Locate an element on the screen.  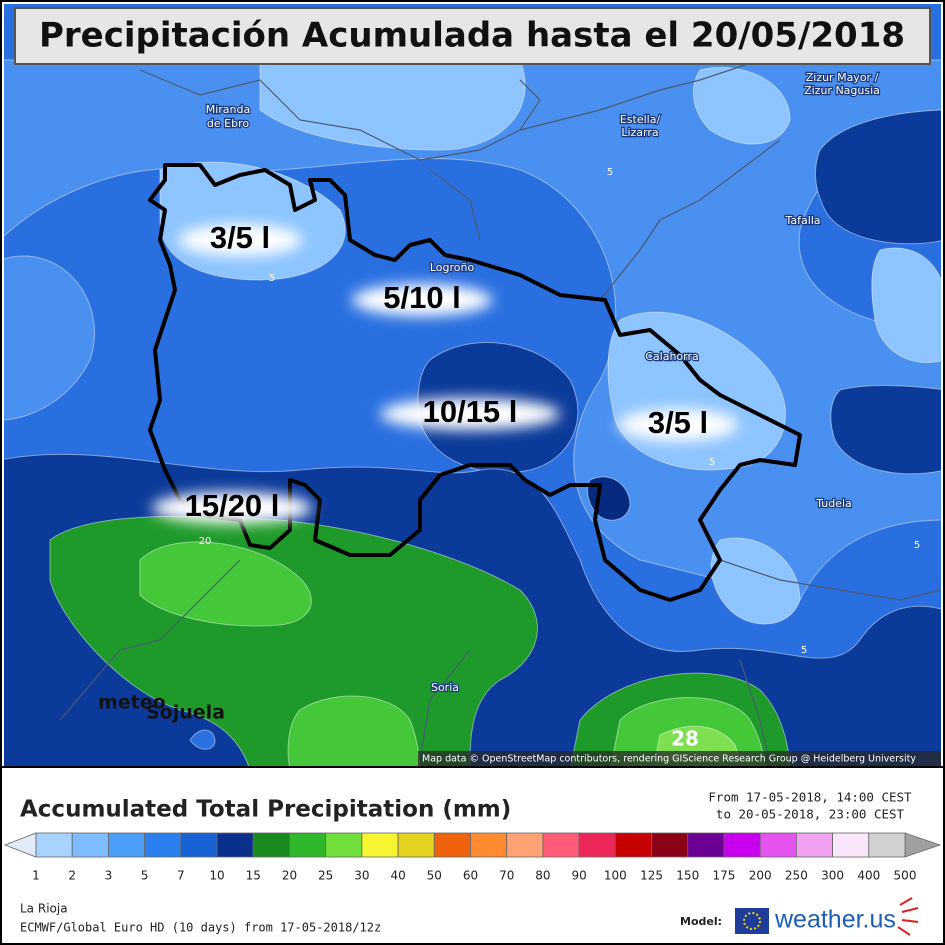
contour-label: 28 is located at coordinates (685, 739).